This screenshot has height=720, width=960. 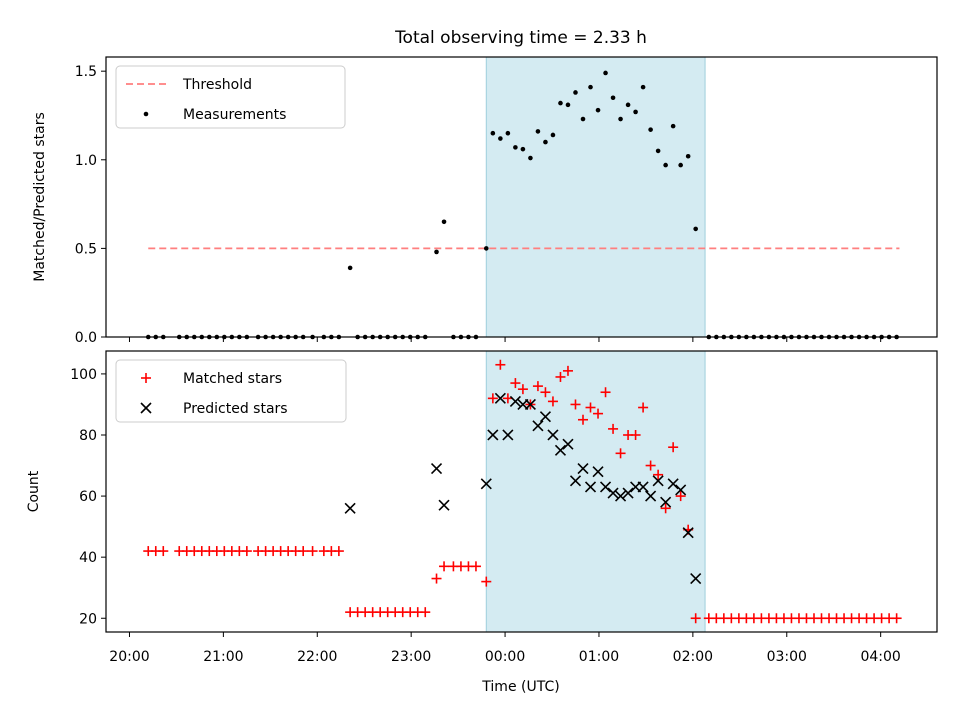 I want to click on y-tick-label: 1.0, so click(x=86, y=161).